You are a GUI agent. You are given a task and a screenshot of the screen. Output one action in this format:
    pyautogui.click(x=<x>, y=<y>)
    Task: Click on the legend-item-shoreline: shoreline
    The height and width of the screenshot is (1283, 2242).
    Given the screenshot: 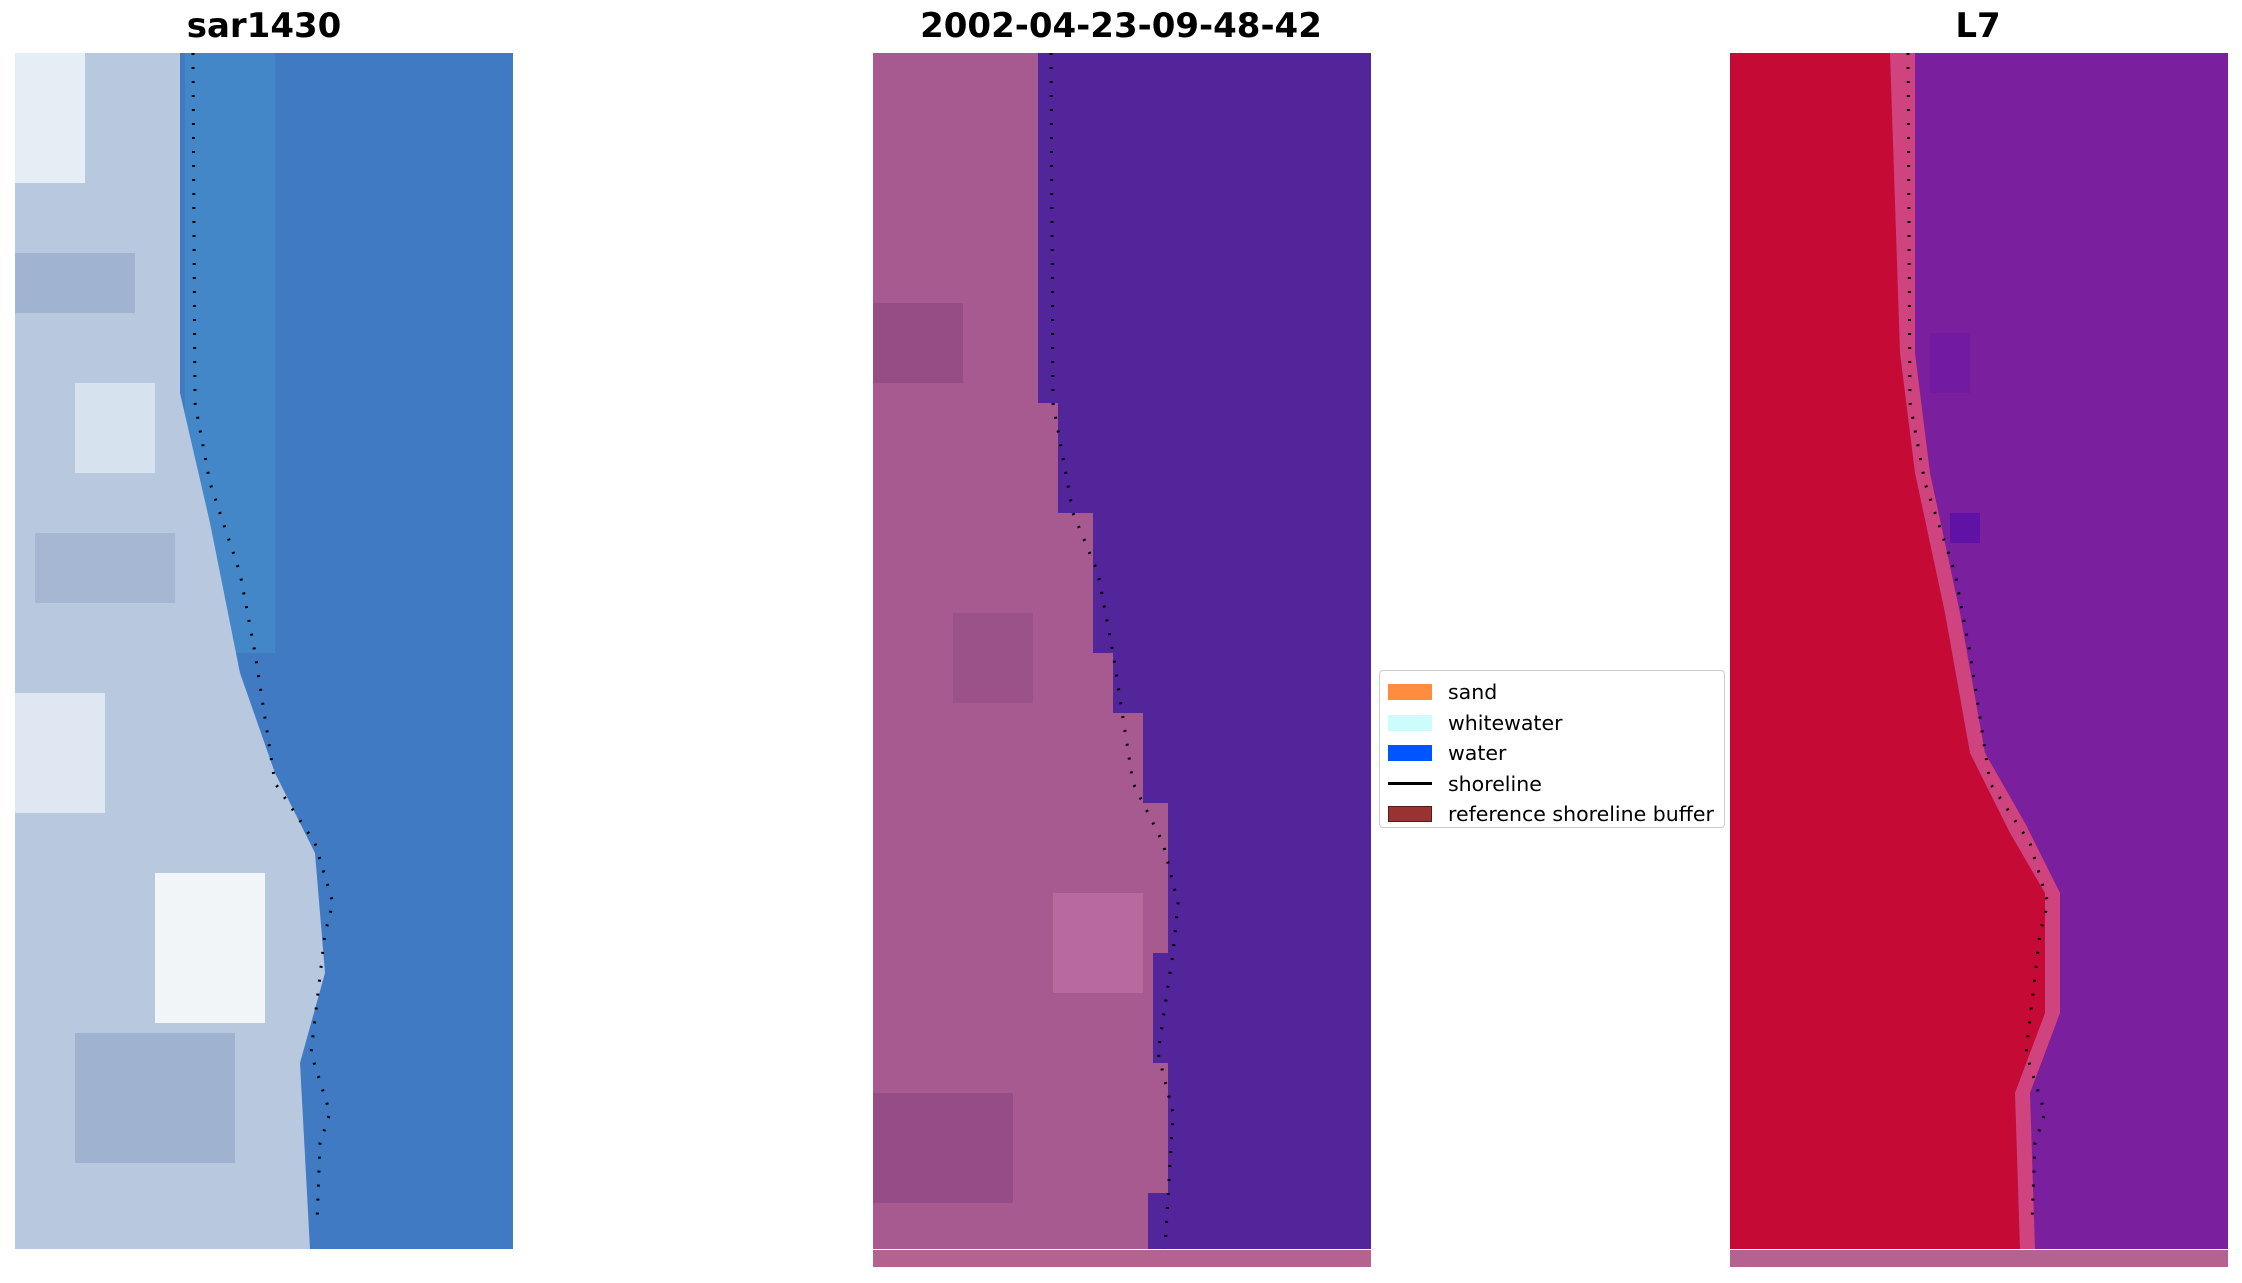 What is the action you would take?
    pyautogui.click(x=1552, y=784)
    